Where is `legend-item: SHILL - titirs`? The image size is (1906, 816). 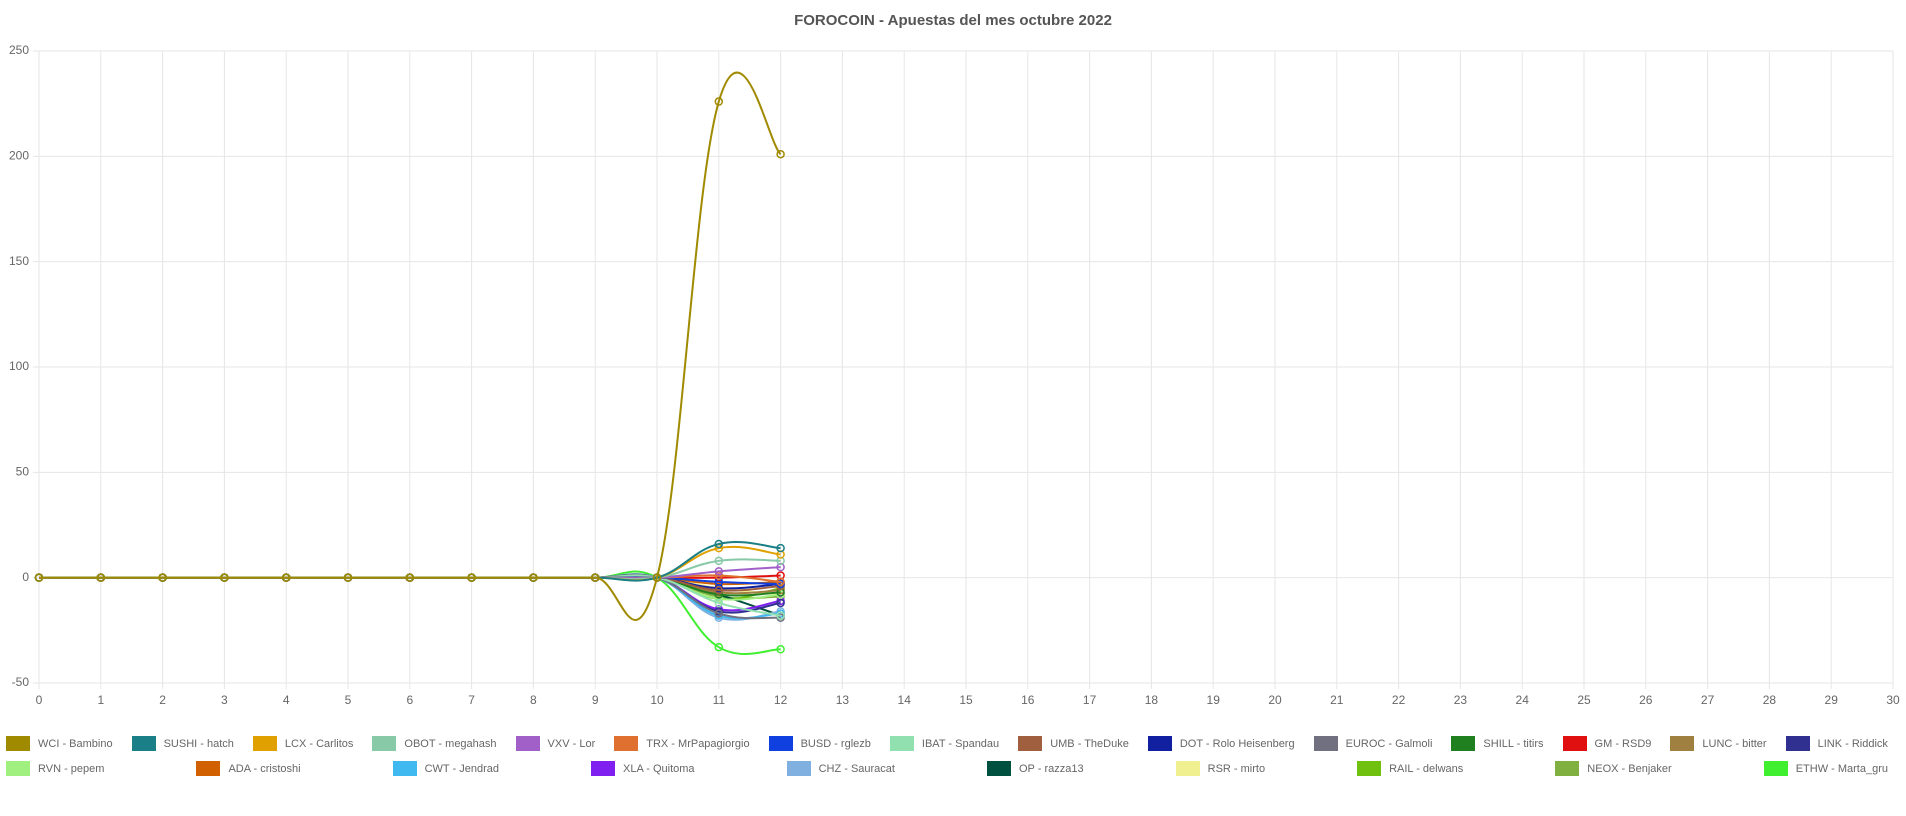
legend-item: SHILL - titirs is located at coordinates (1497, 743).